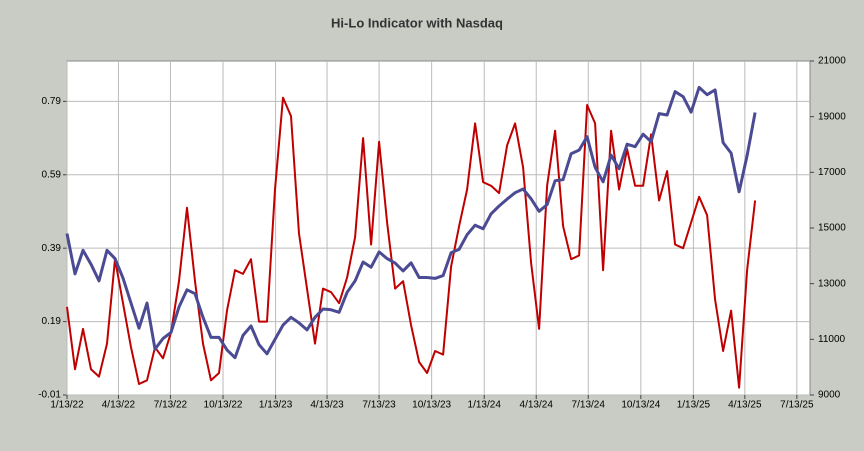  What do you see at coordinates (431, 405) in the screenshot?
I see `x-tick-label: 10/13/23` at bounding box center [431, 405].